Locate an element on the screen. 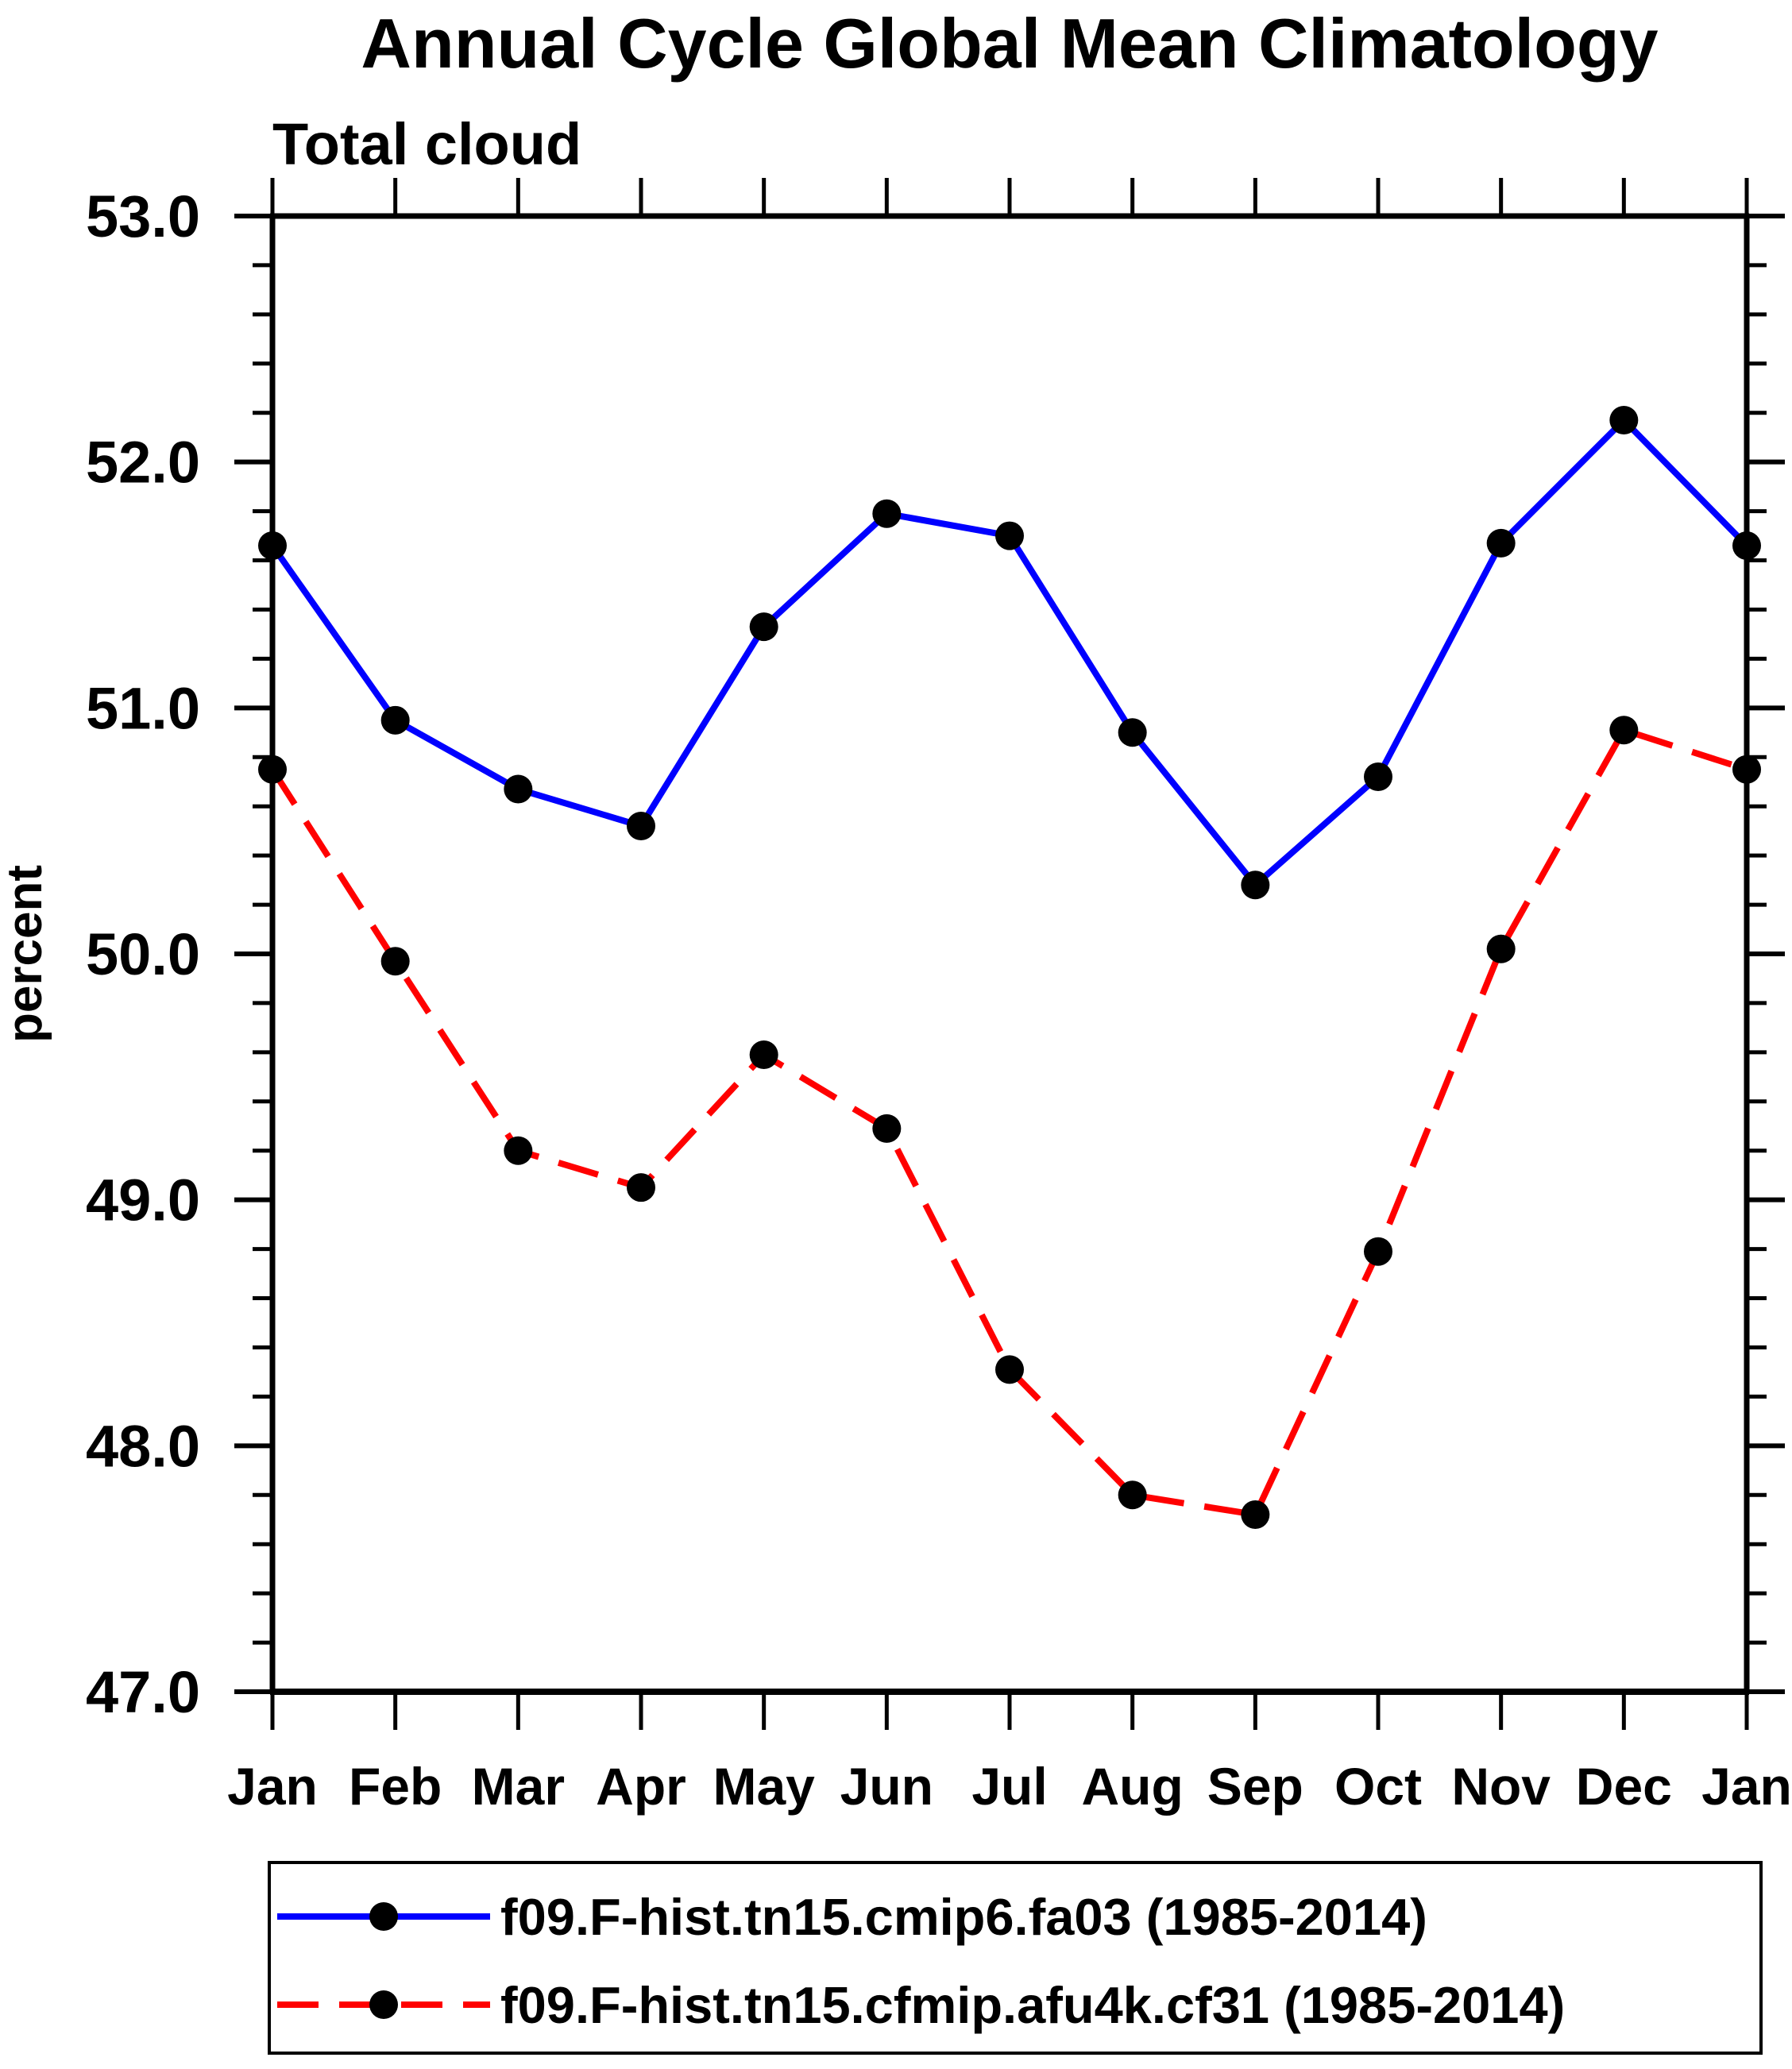 This screenshot has height=2069, width=1792. x-tick-label: Jul is located at coordinates (1009, 1786).